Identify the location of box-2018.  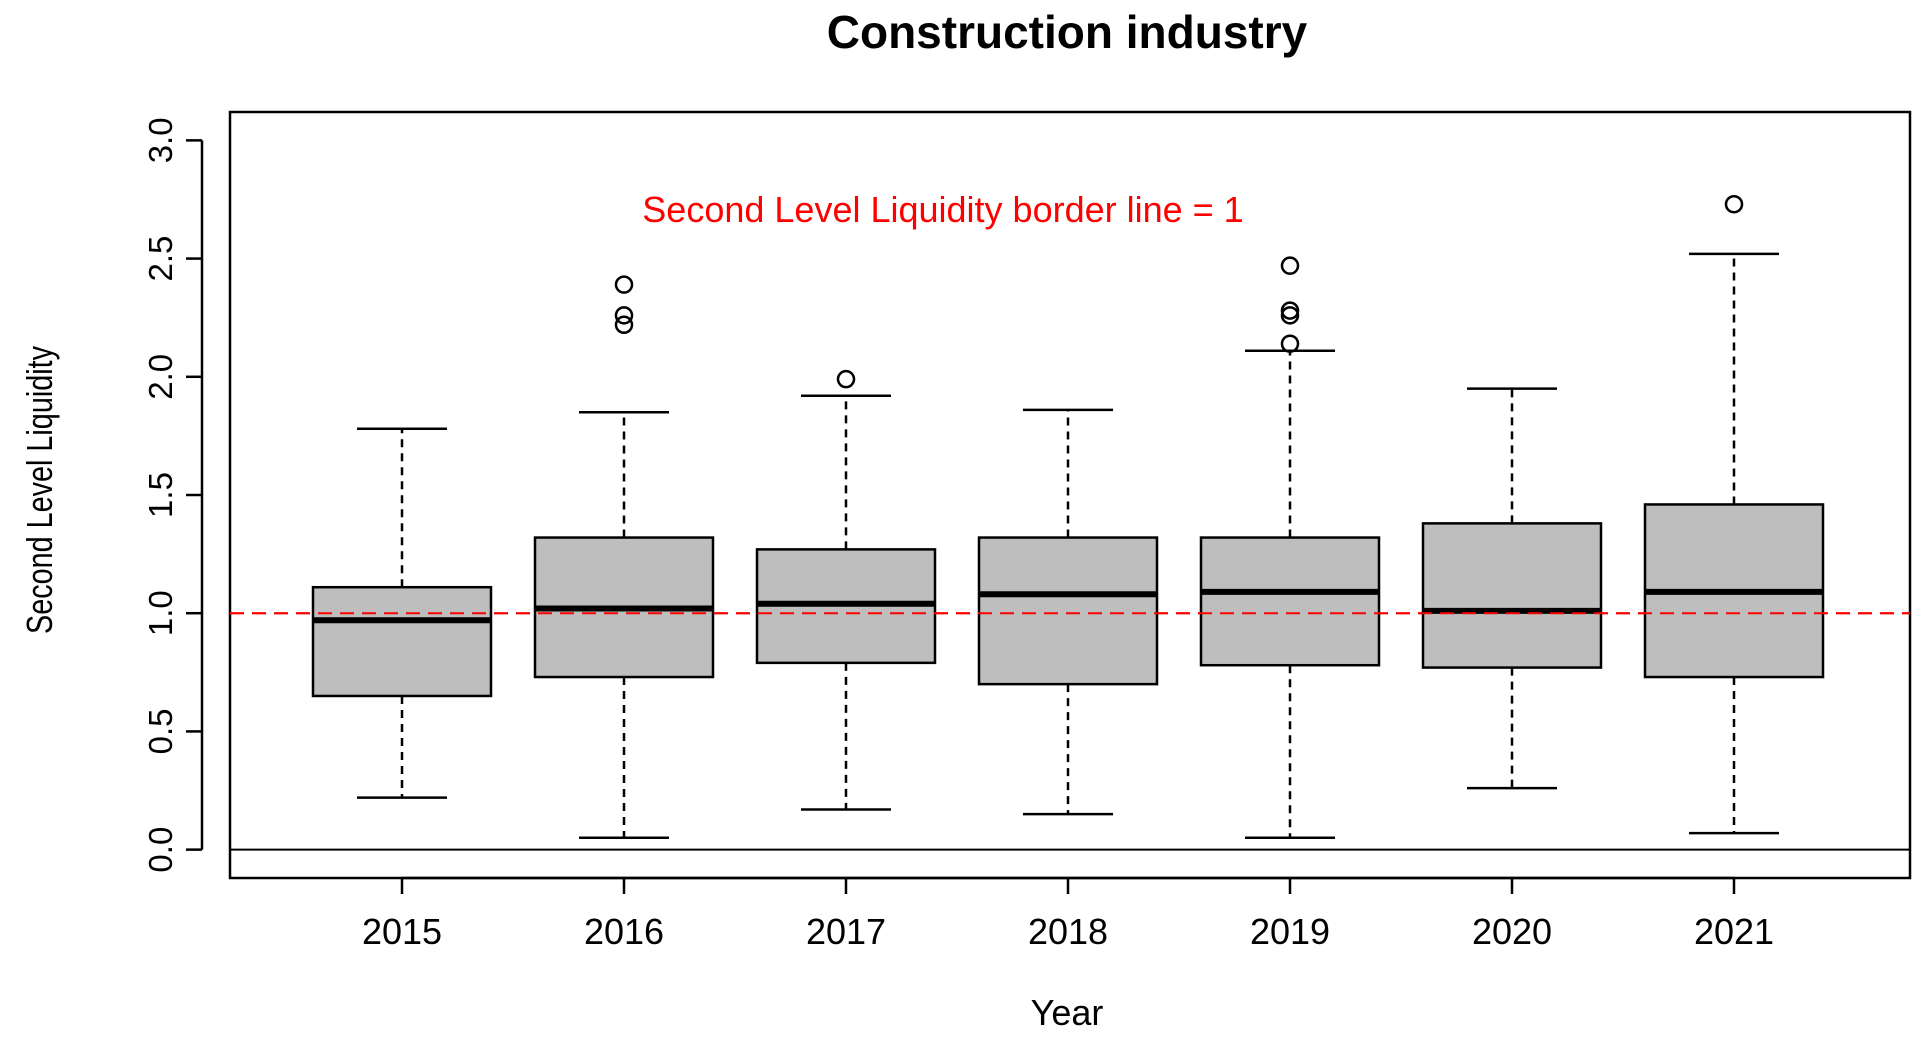
(1068, 612).